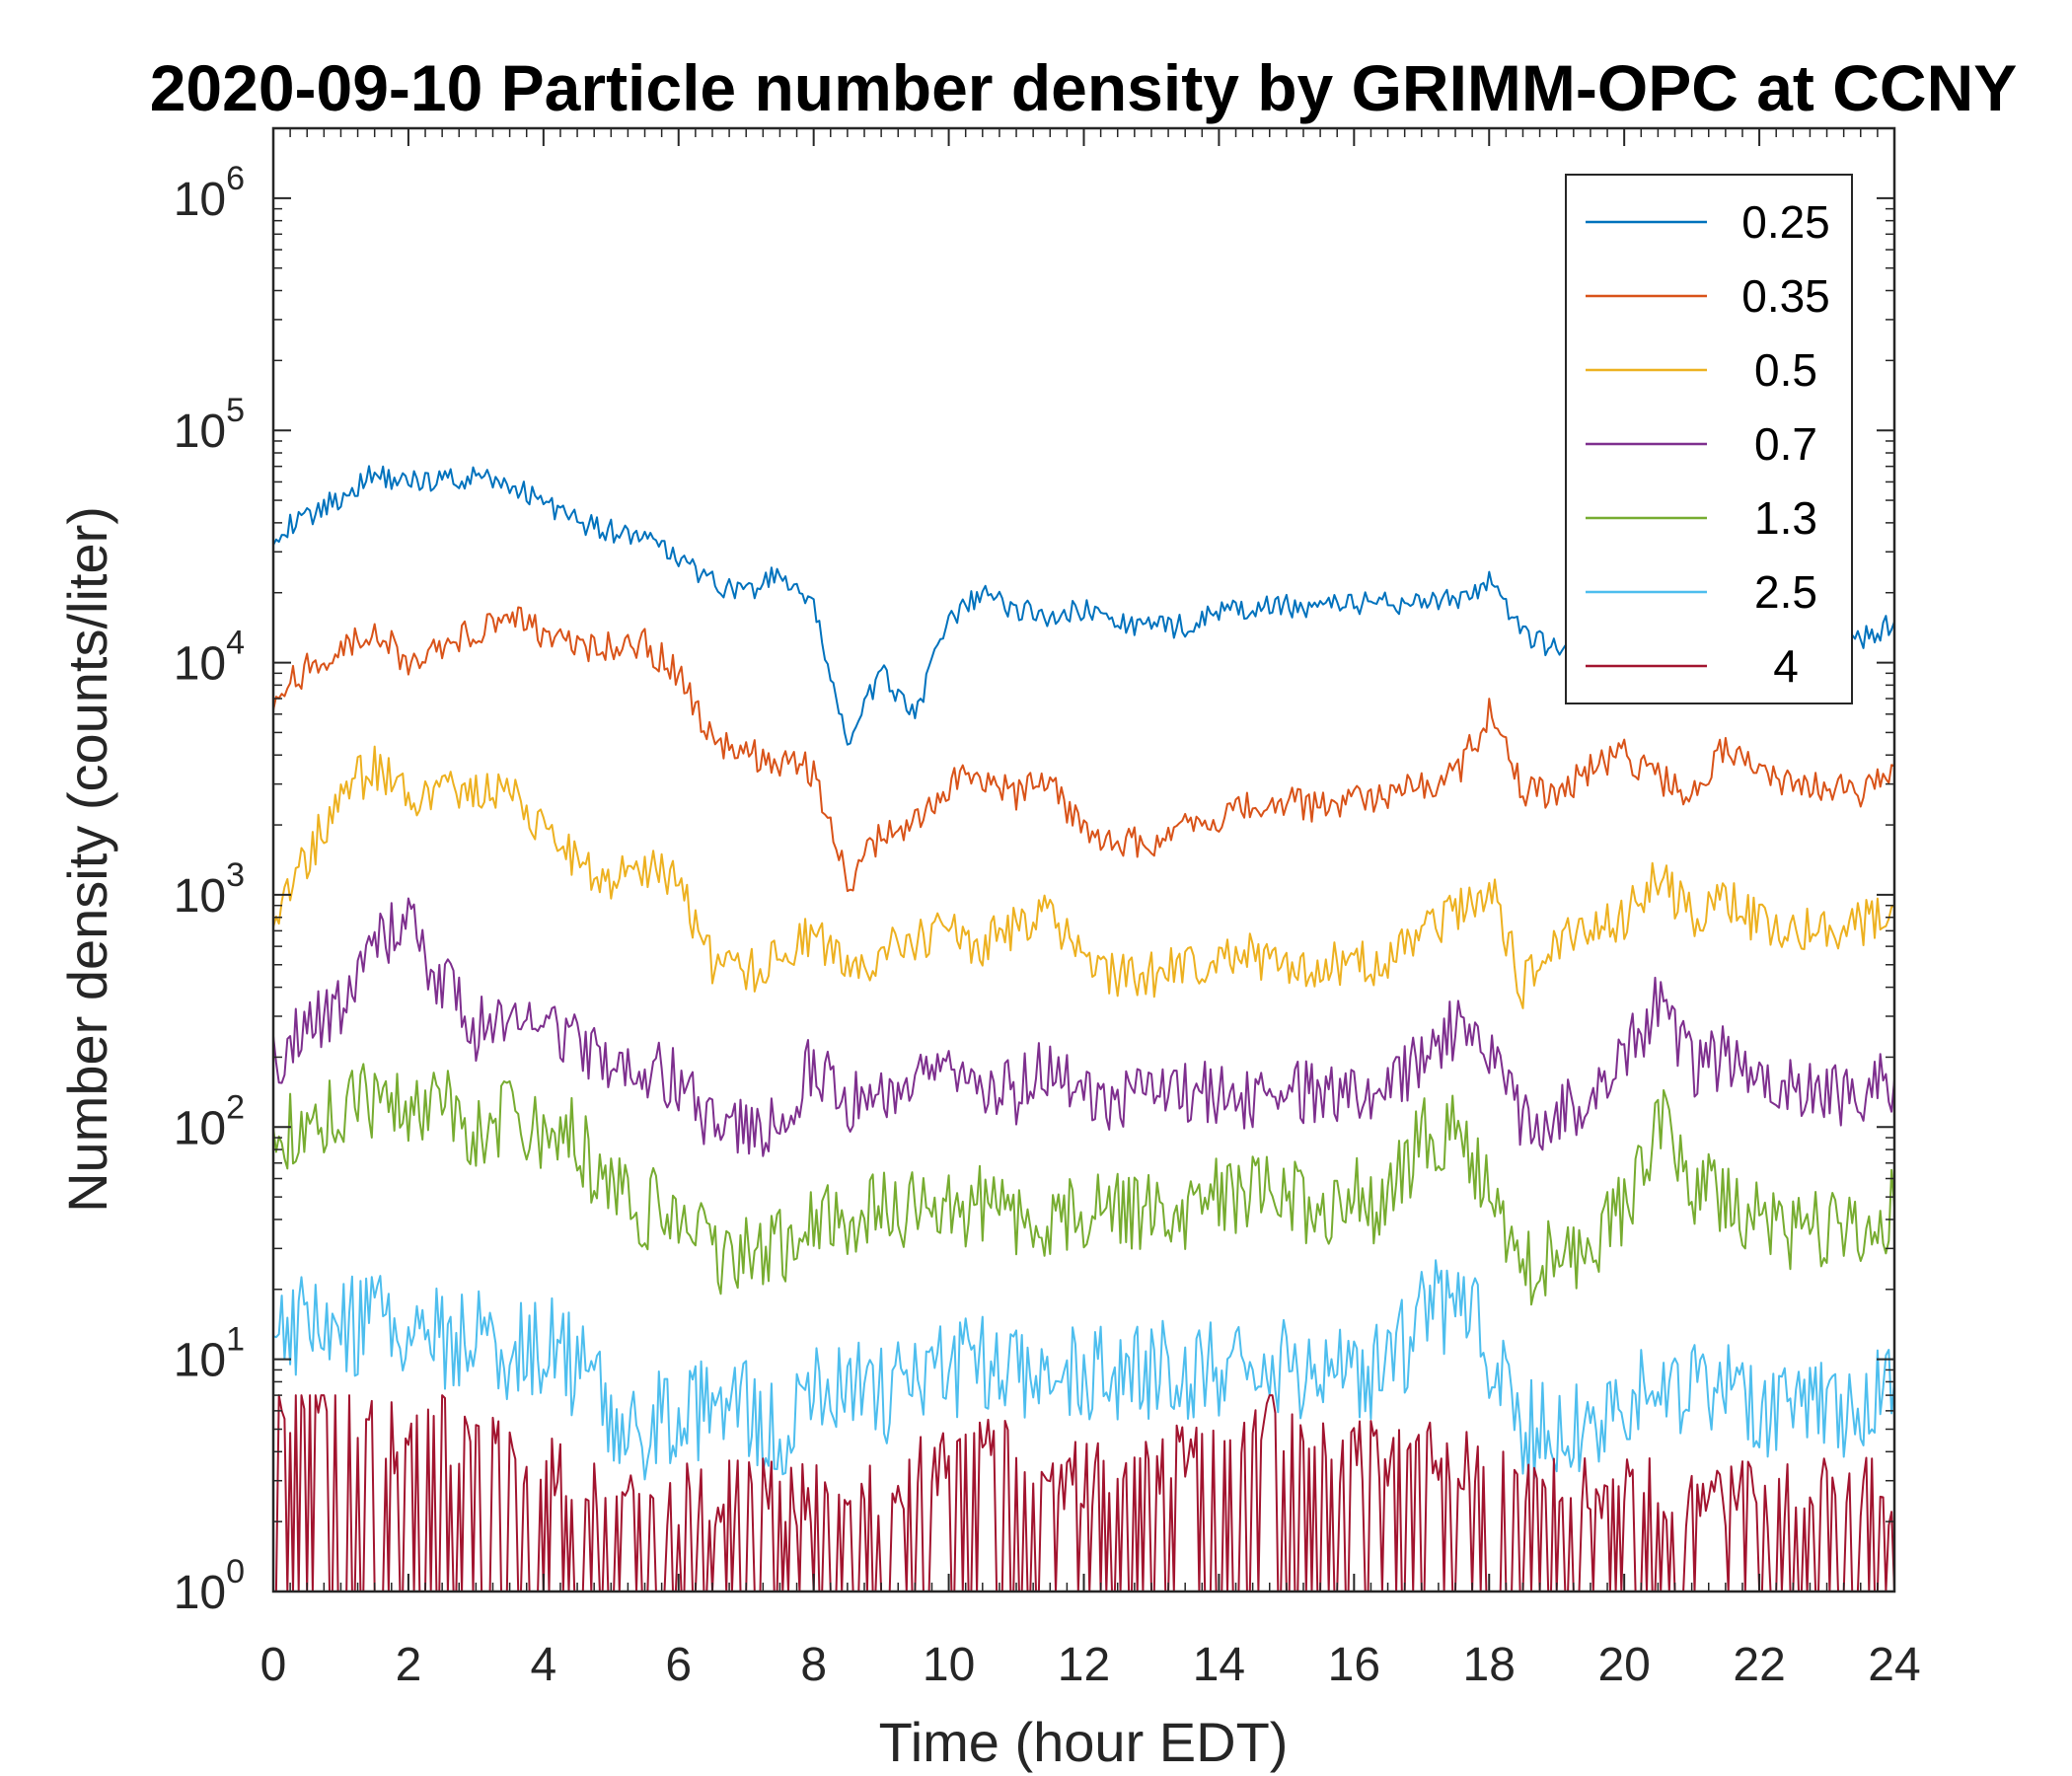 This screenshot has height=1776, width=2072. Describe the element at coordinates (1083, 1370) in the screenshot. I see `series-line-2.5` at that location.